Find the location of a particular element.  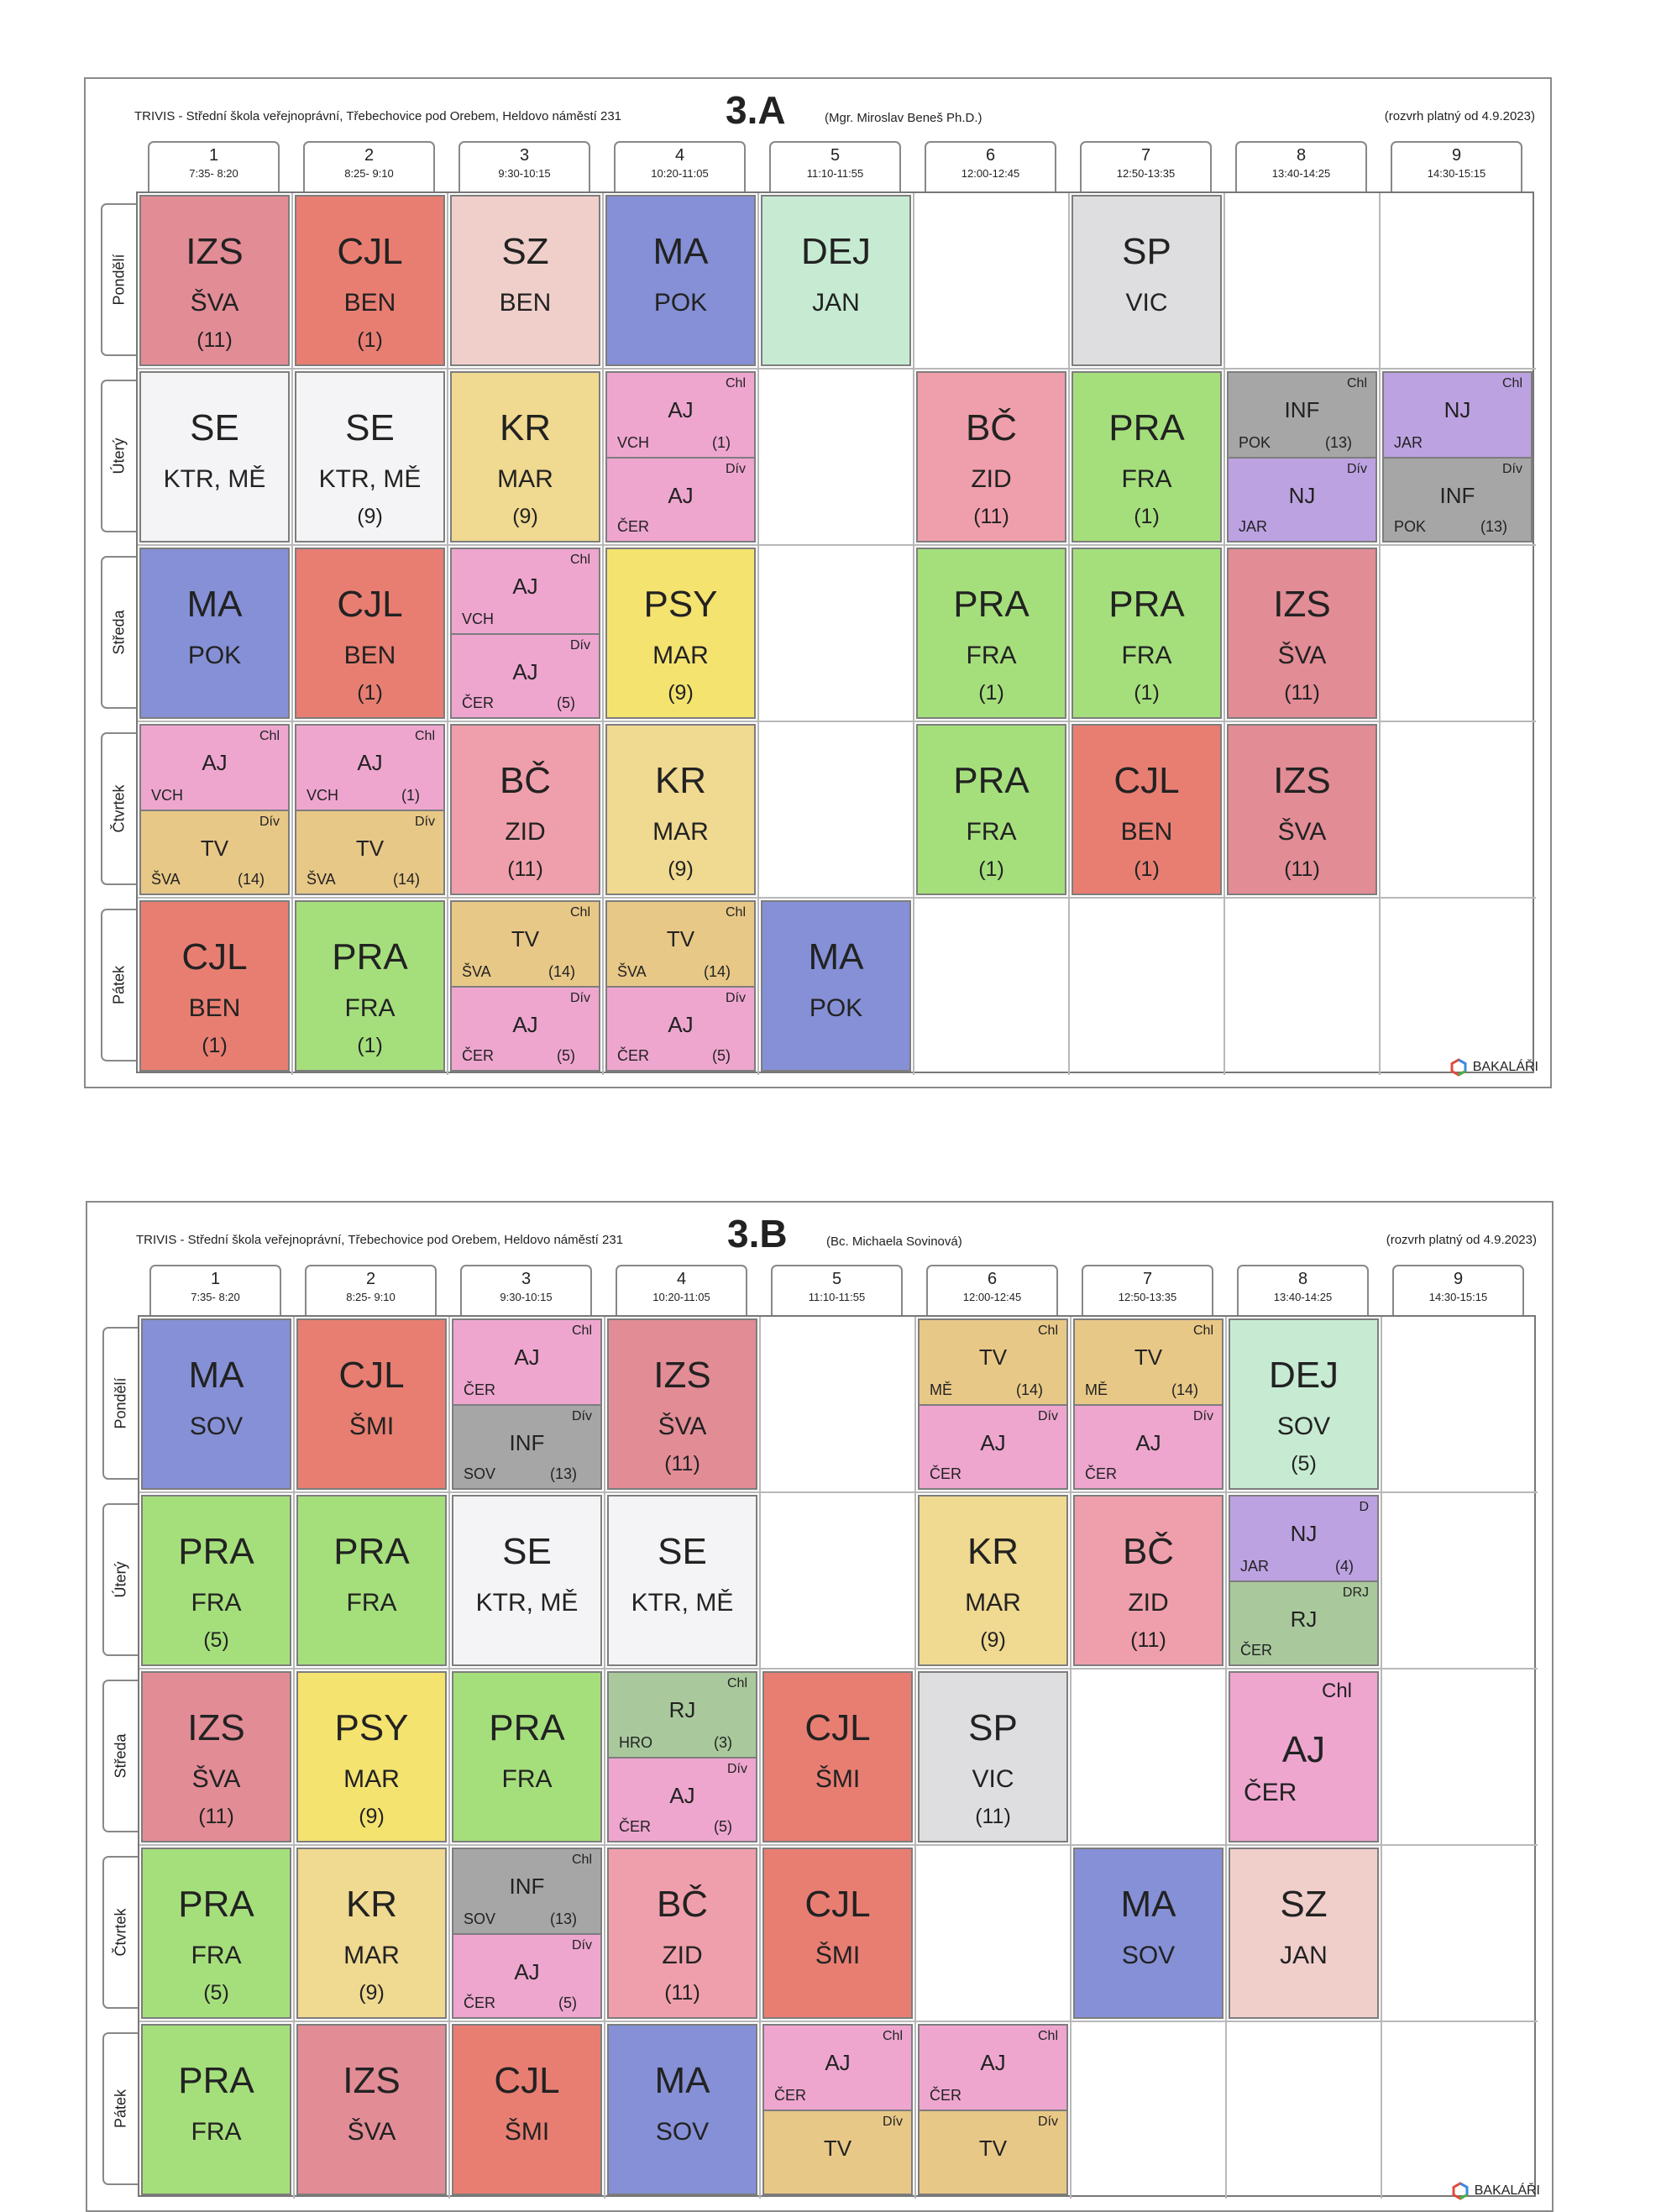

teacher-label: VCH is located at coordinates (323, 795).